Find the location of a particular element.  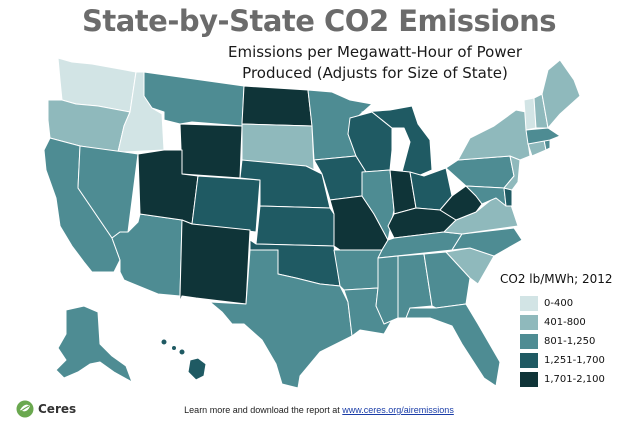

state-FL is located at coordinates (453, 345).